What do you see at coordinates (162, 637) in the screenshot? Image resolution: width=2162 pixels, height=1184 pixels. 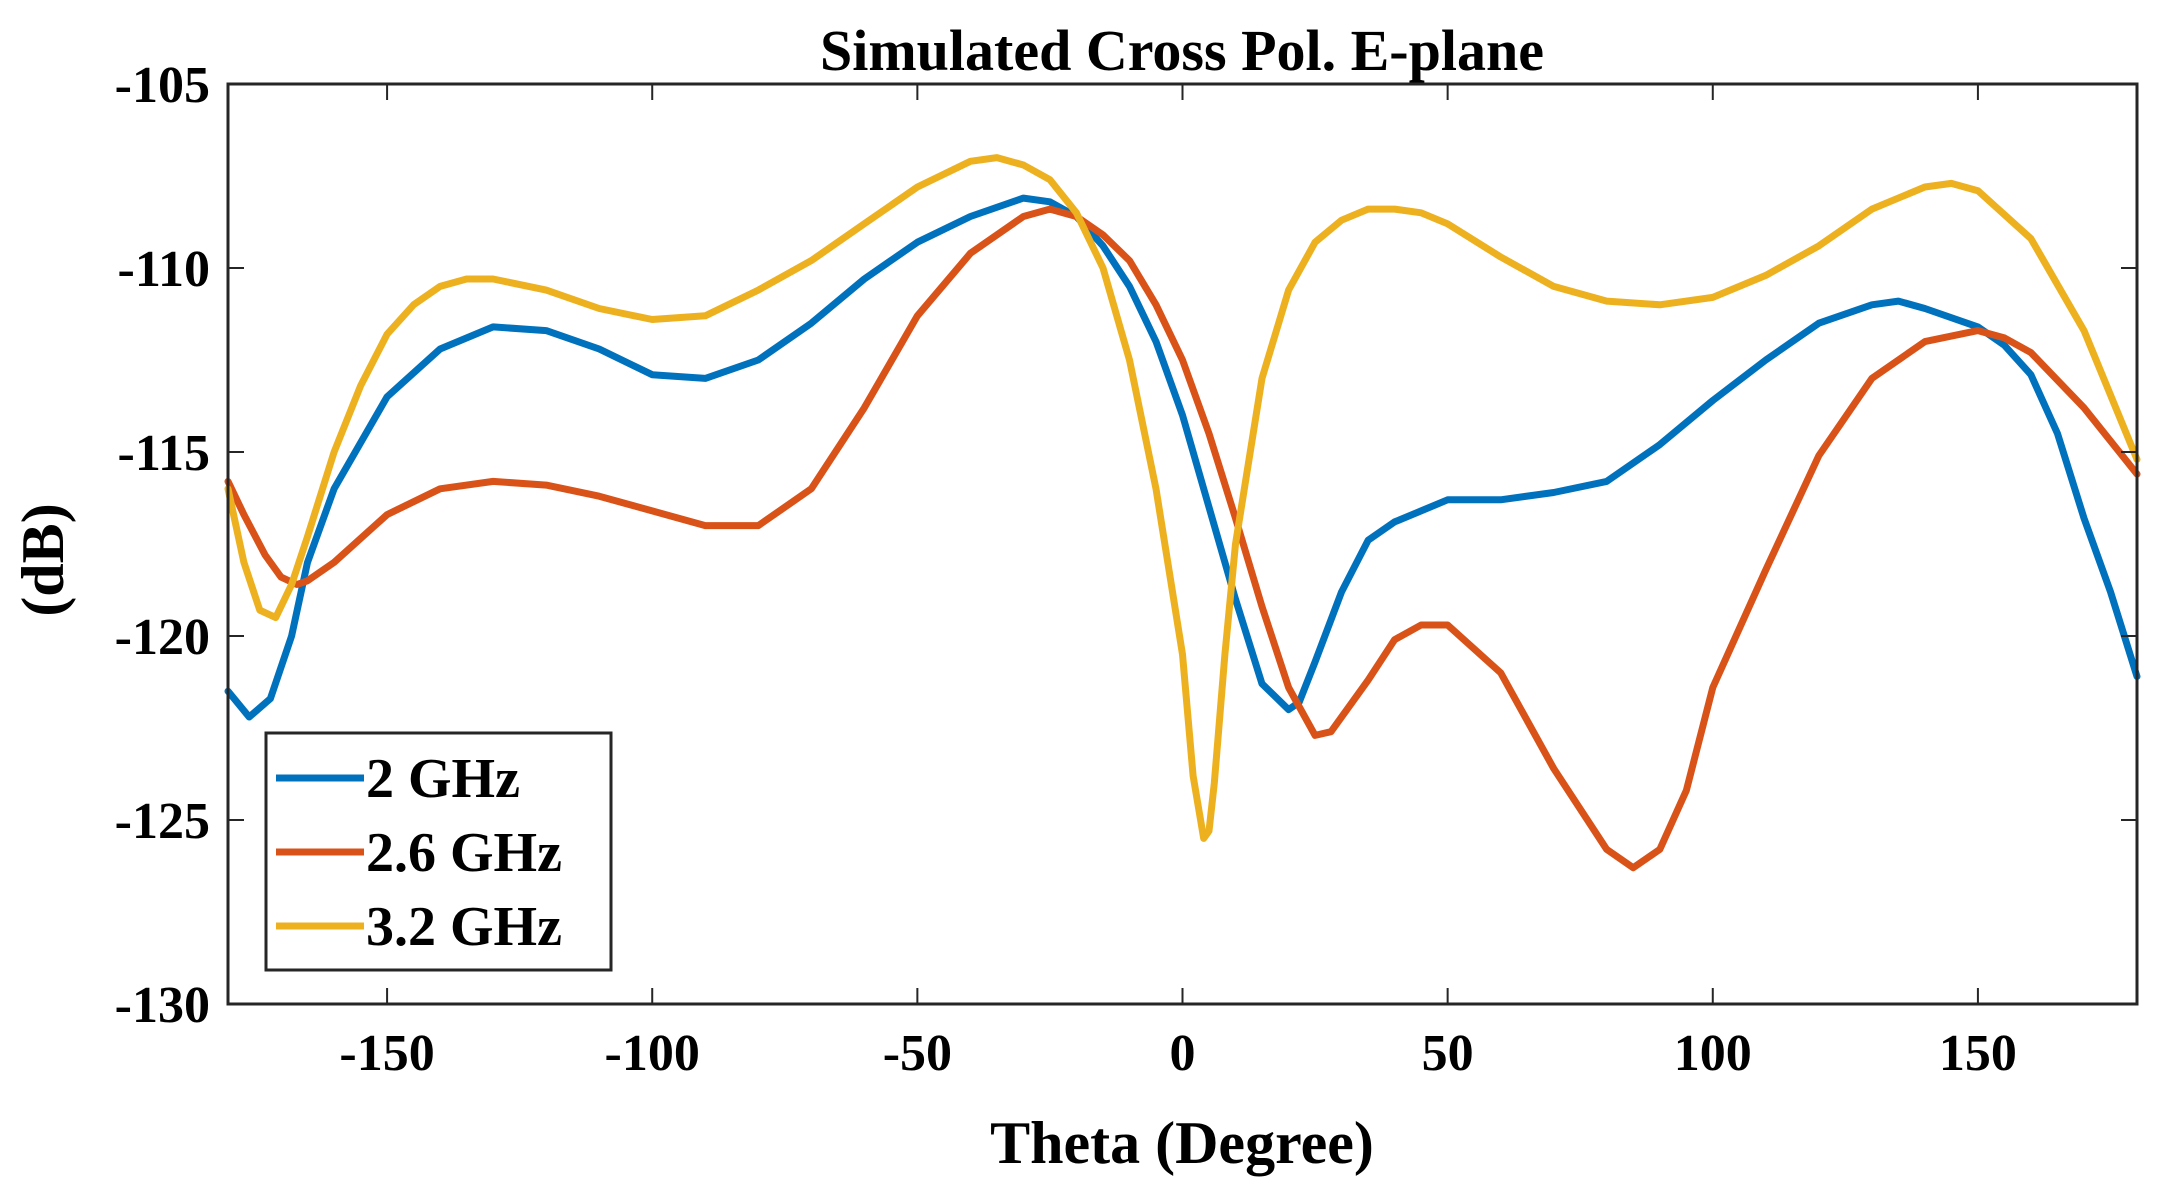 I see `y-tick-label: -120` at bounding box center [162, 637].